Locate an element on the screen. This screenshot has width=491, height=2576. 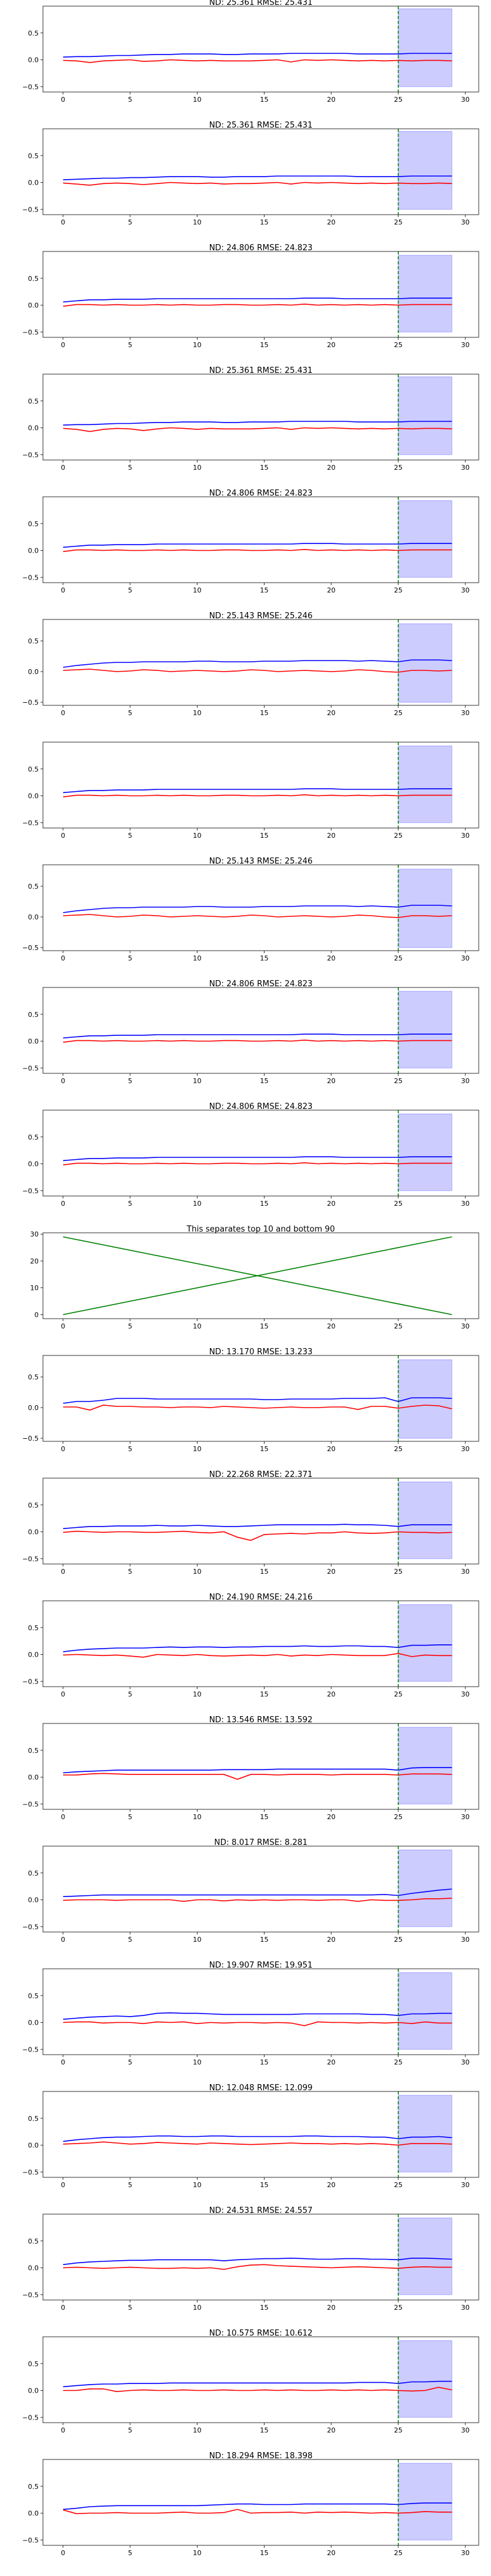
chart-title: ND: 13.170 RMSE: 13.233 is located at coordinates (261, 1352).